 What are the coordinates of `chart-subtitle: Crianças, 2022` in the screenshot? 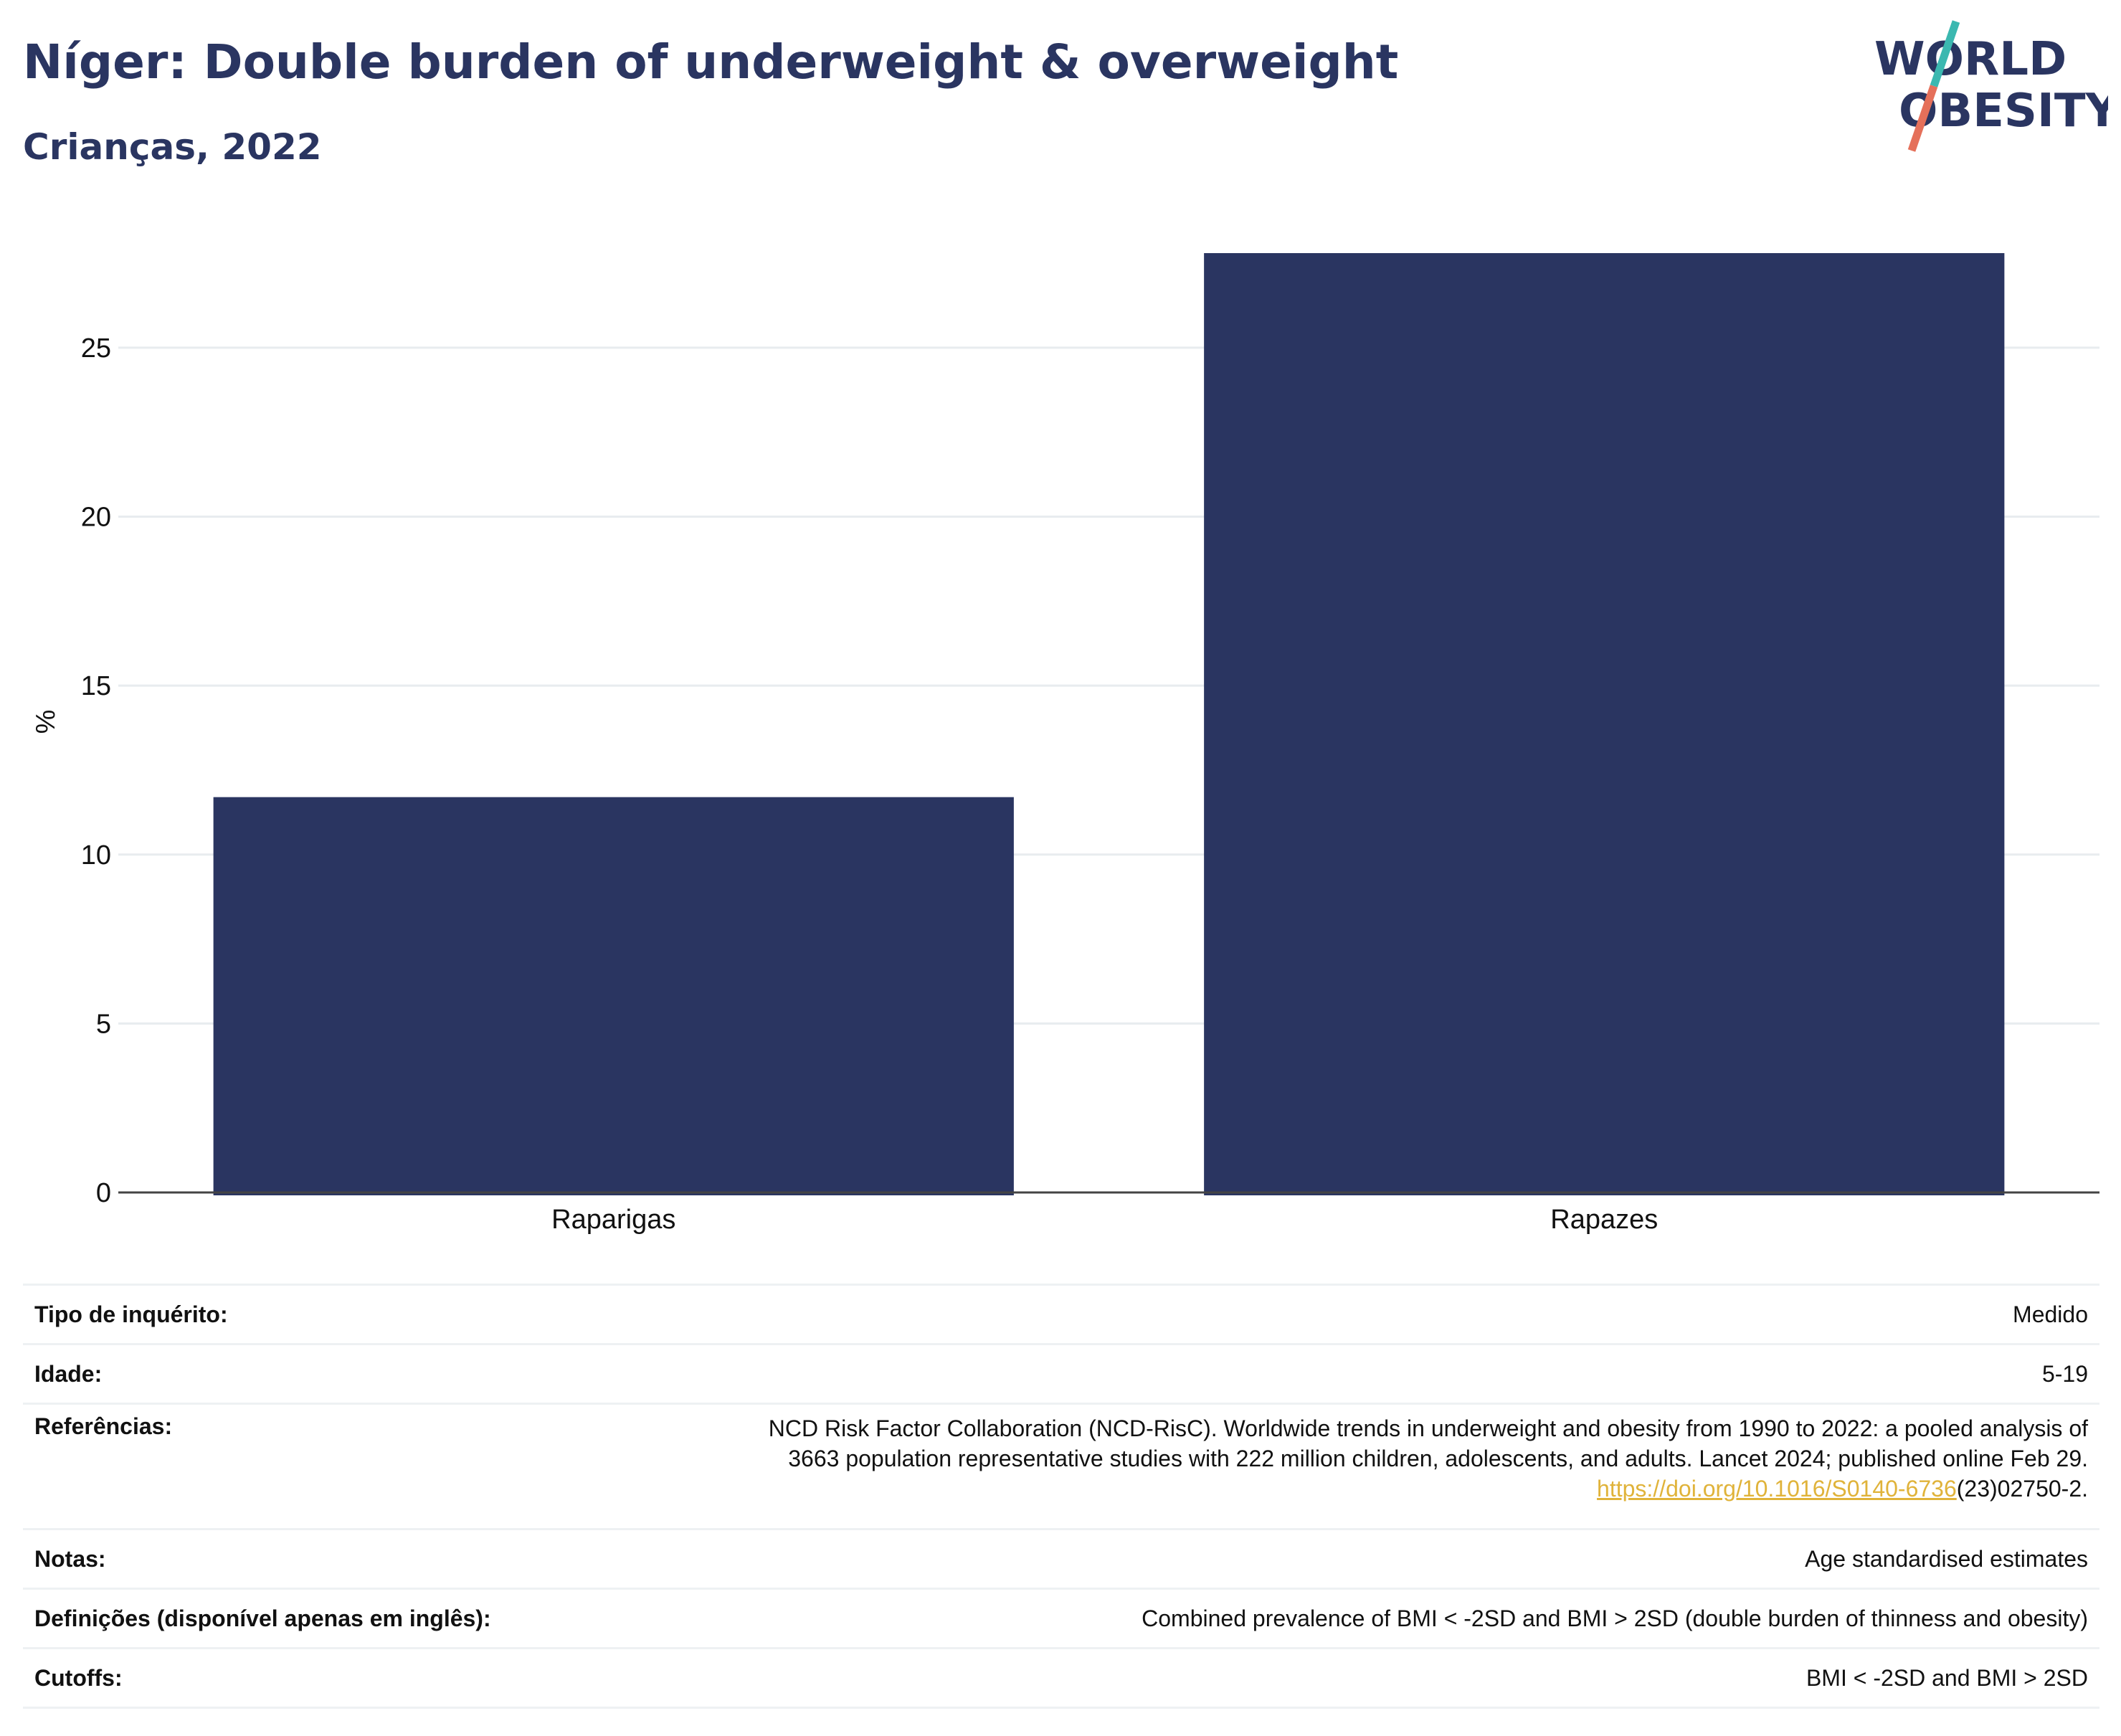 It's located at (172, 147).